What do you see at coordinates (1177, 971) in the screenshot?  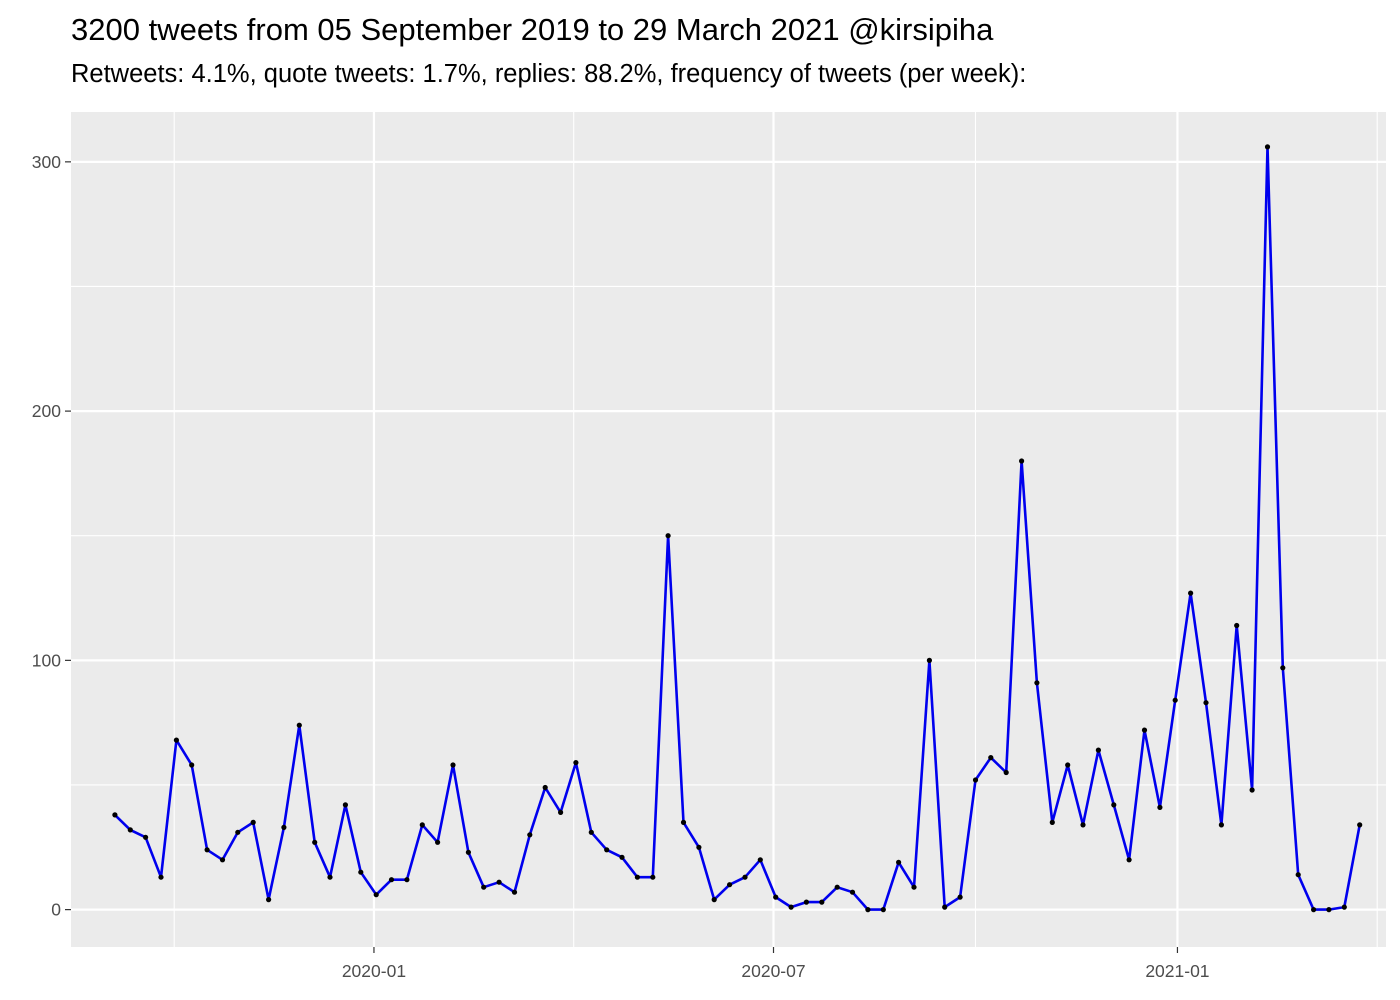 I see `x-tick-label: 2021-01` at bounding box center [1177, 971].